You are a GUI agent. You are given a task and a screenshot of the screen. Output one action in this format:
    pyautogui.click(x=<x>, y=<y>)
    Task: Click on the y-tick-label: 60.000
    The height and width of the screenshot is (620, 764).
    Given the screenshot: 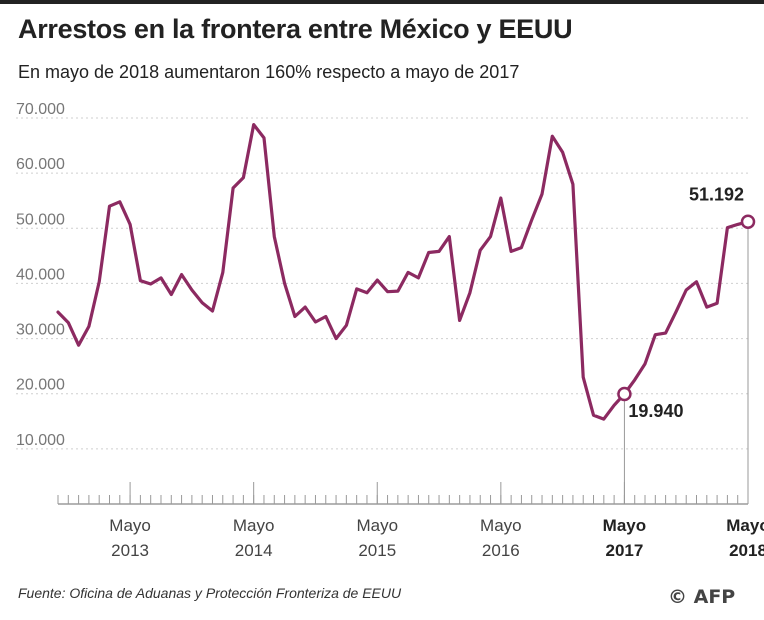 What is the action you would take?
    pyautogui.click(x=40, y=164)
    